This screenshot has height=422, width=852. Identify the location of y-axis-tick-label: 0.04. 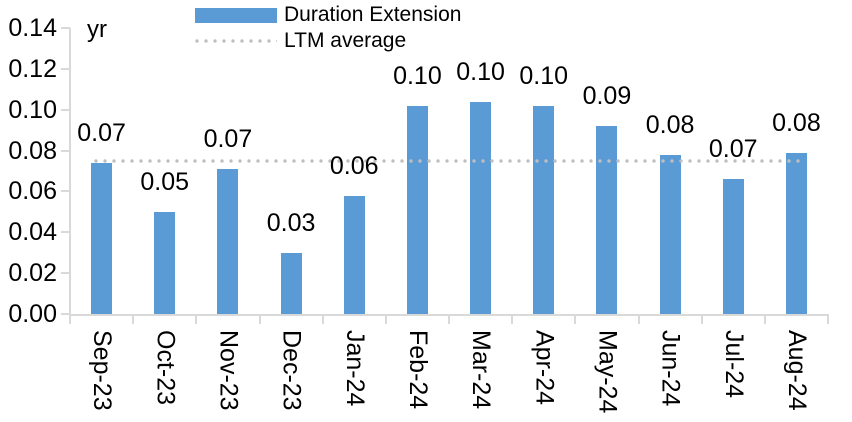
(32, 232).